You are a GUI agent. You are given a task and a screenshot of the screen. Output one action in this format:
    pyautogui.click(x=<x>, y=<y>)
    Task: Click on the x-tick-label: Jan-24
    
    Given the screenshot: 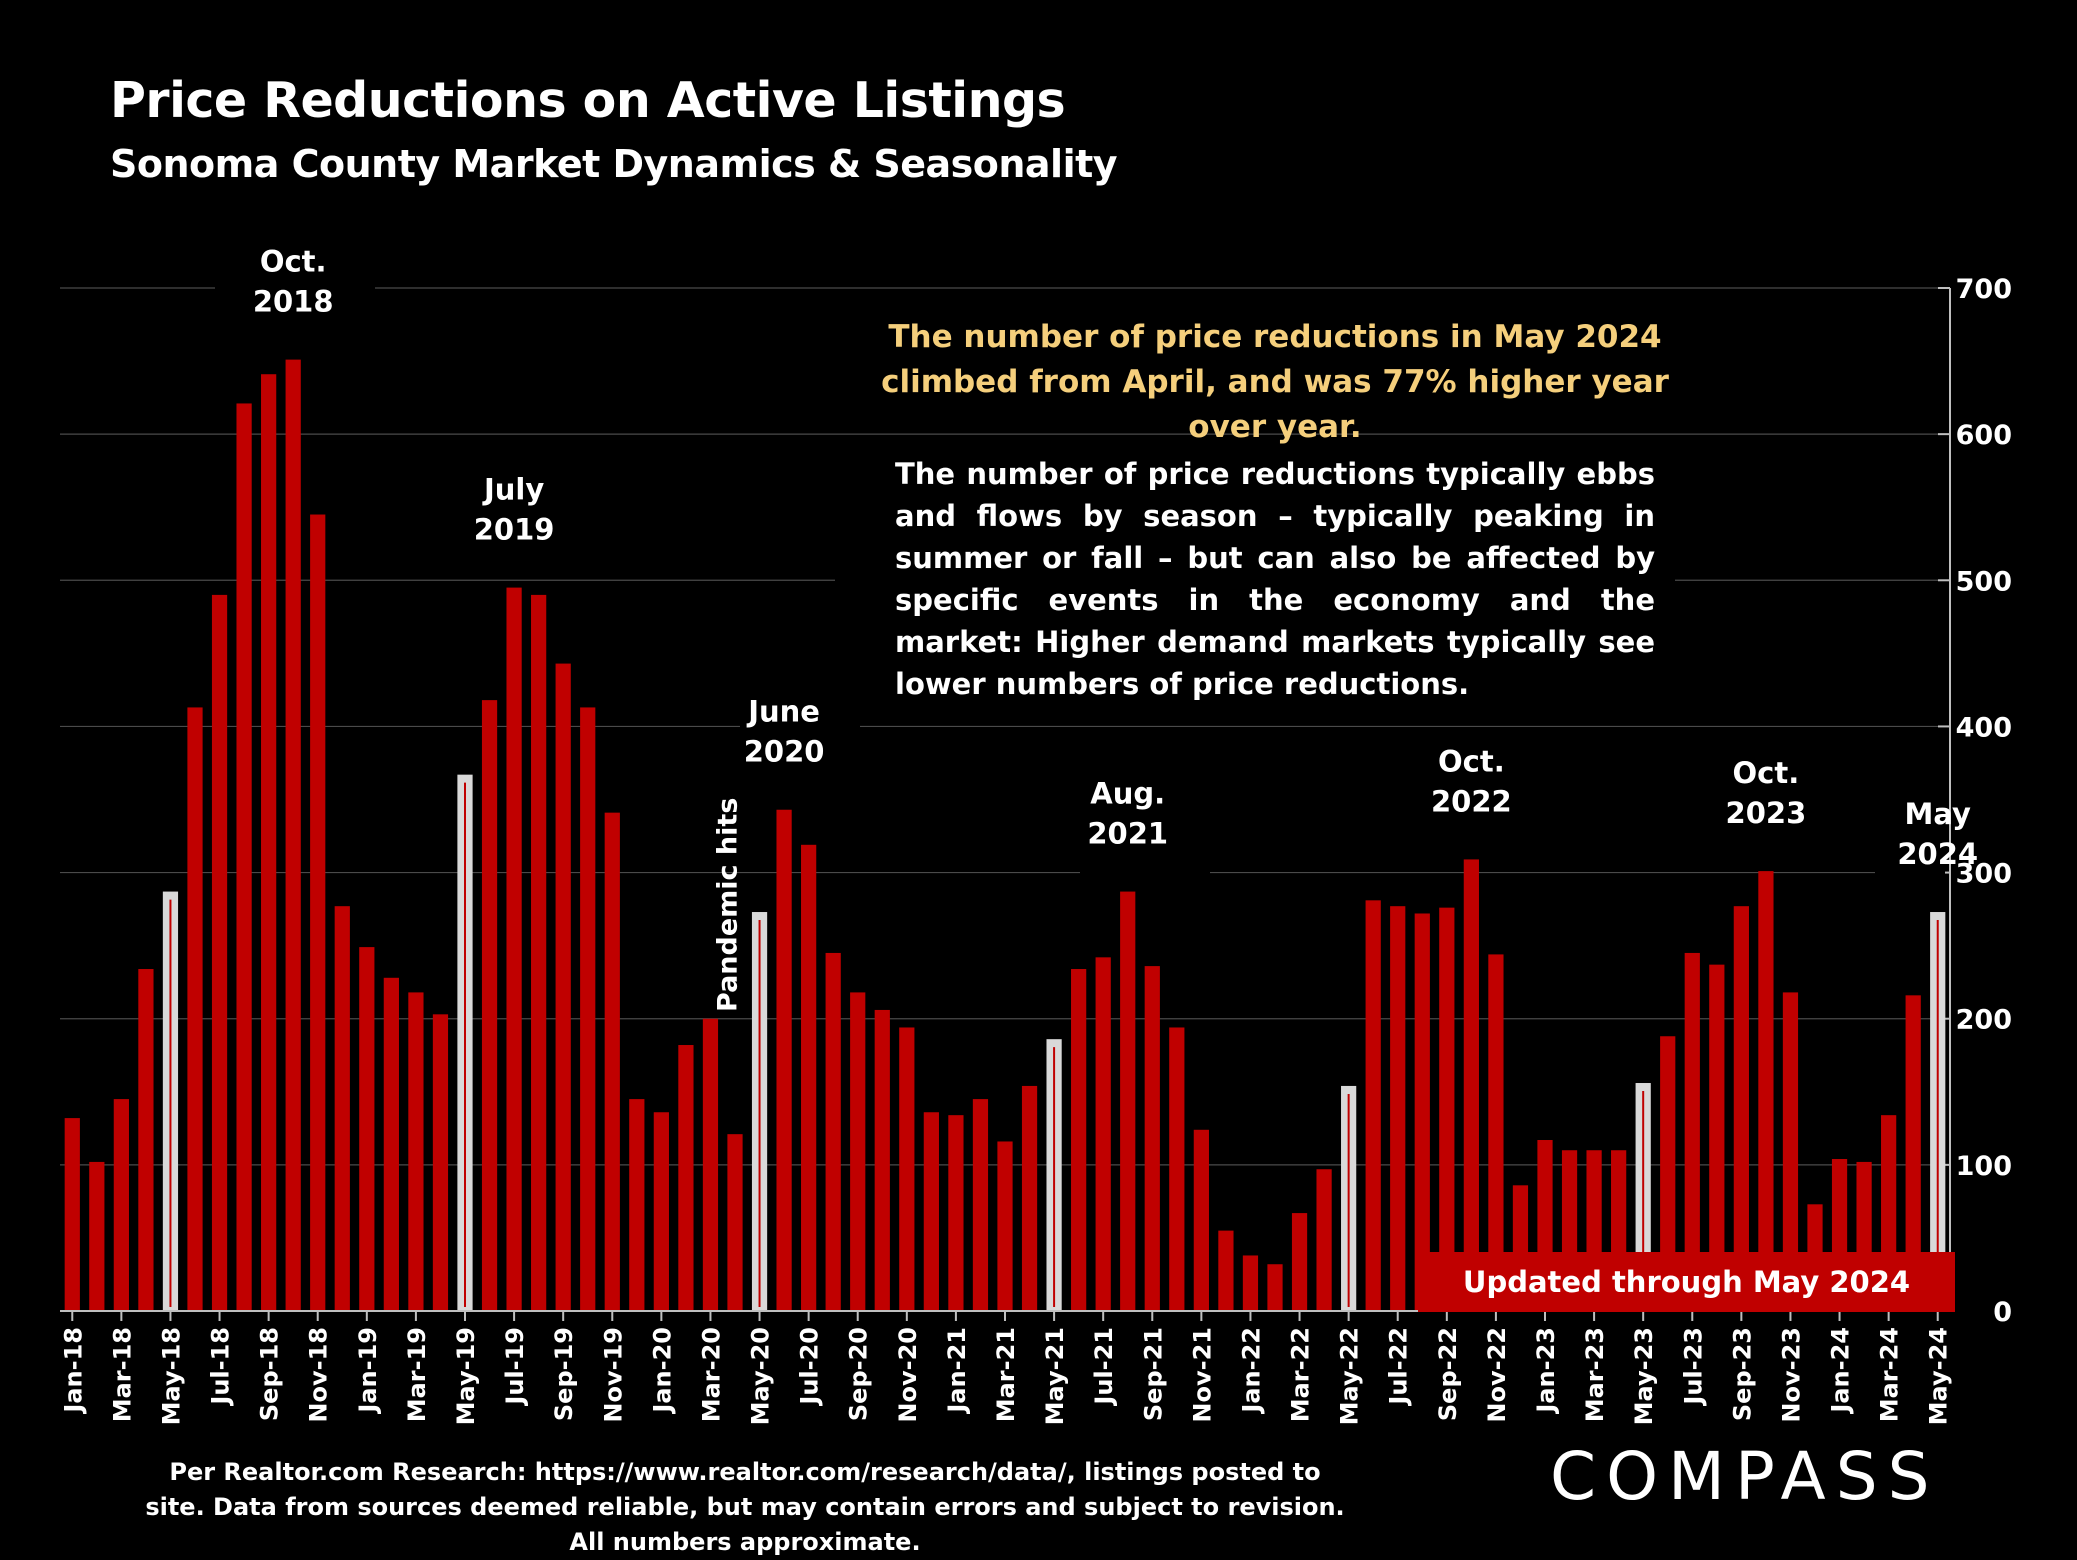 What is the action you would take?
    pyautogui.click(x=1841, y=1371)
    